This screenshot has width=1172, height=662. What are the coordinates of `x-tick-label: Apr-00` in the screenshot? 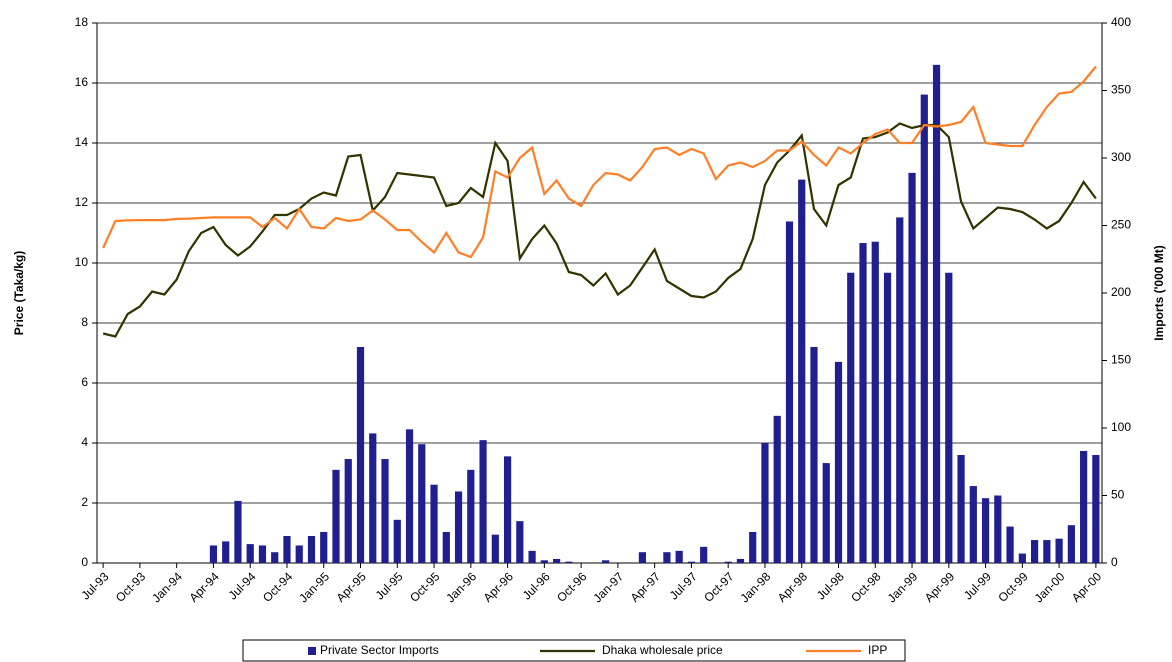 It's located at (1087, 587).